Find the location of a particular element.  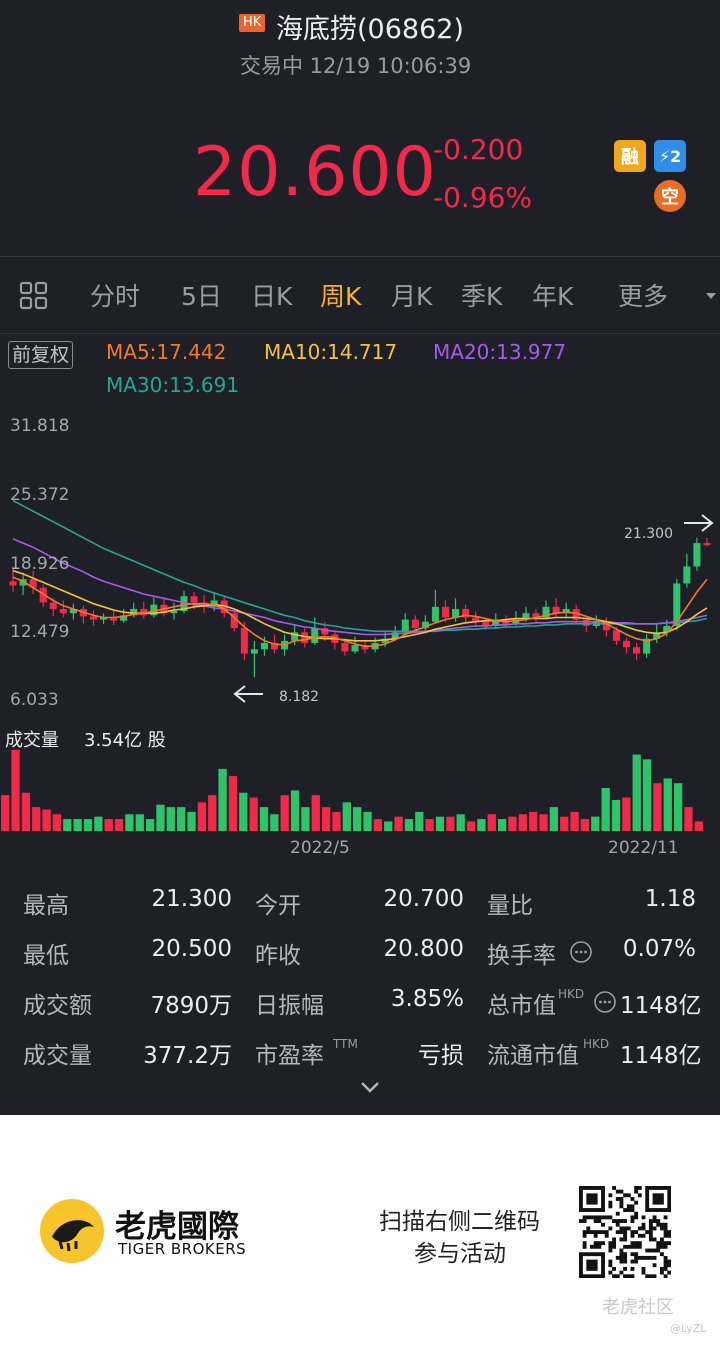

short-icon: 空 is located at coordinates (670, 196).